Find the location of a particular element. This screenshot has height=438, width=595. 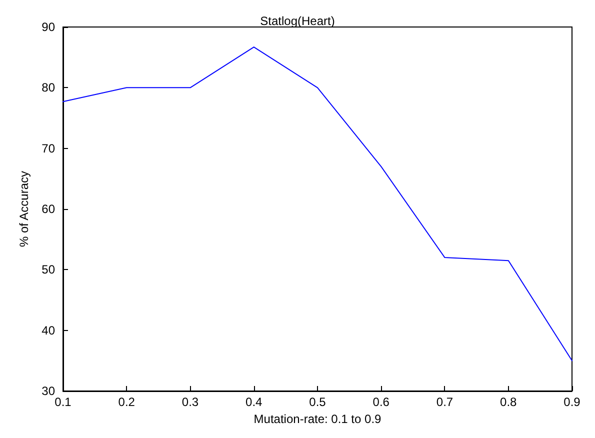

y-tick-label: 90 is located at coordinates (49, 27).